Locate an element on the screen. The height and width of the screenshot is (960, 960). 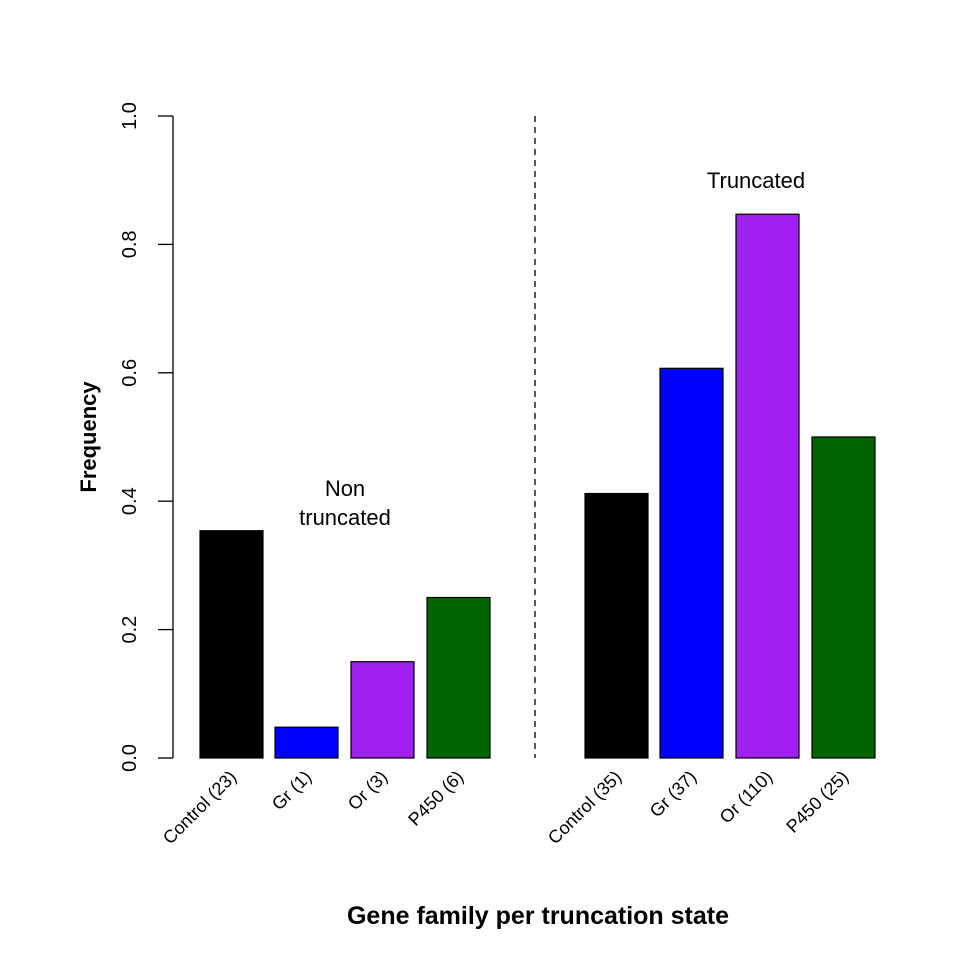
x-tick-label: Gr (37) is located at coordinates (673, 794).